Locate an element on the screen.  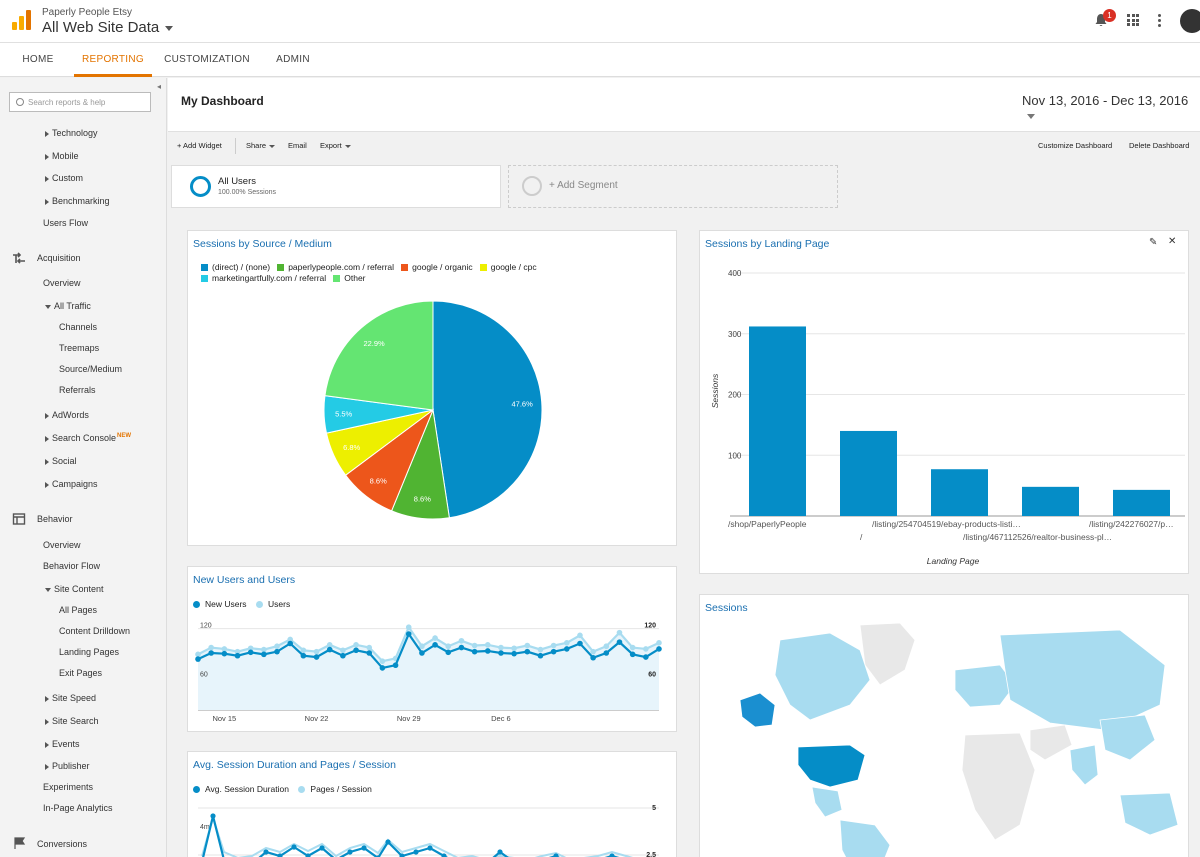
edit-icon: ✎ is located at coordinates (1153, 242).